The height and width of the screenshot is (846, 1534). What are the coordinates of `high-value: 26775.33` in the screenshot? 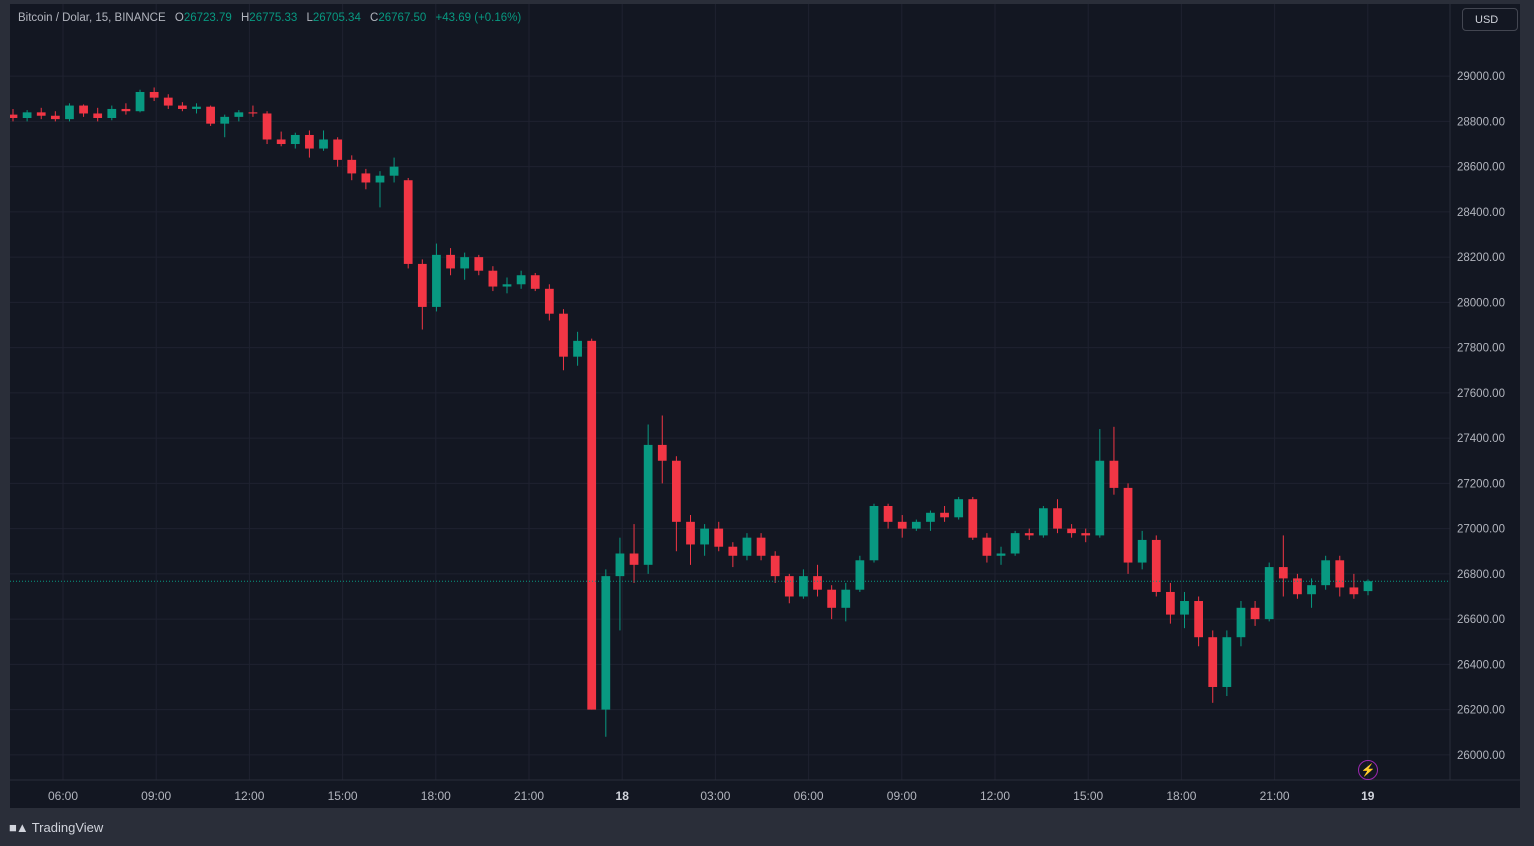 It's located at (273, 18).